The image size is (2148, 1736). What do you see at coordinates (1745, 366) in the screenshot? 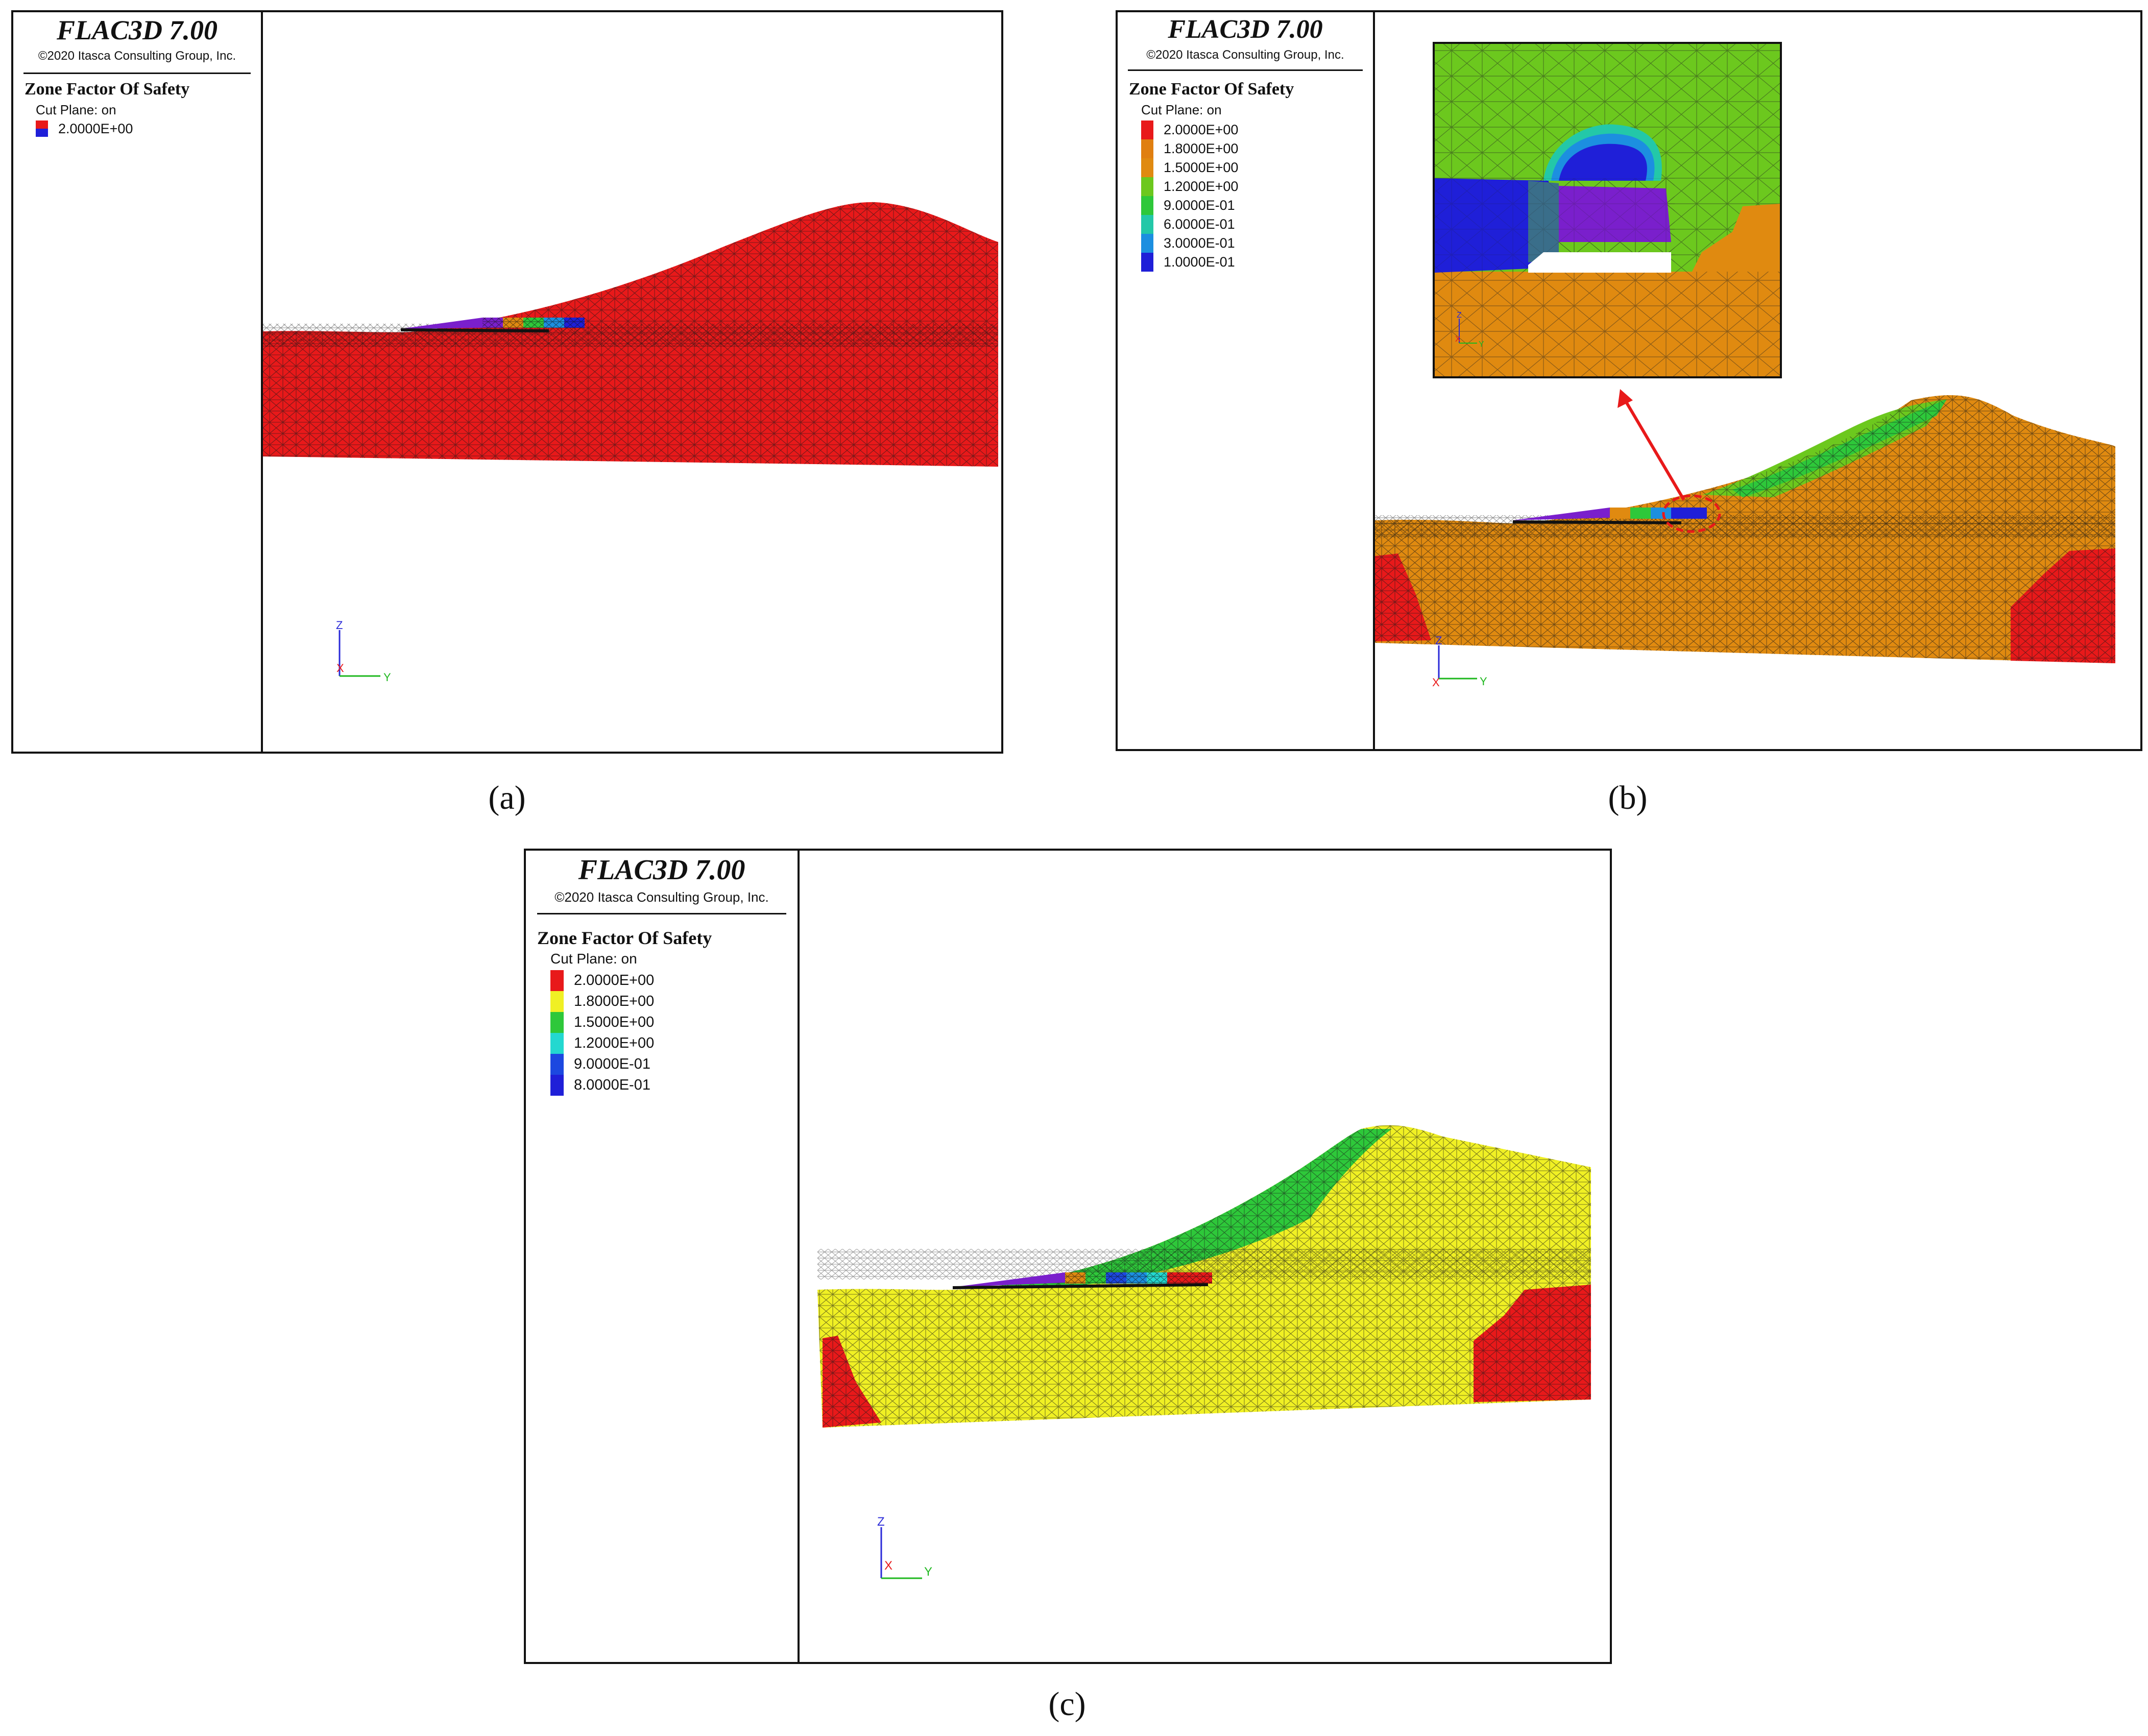
I see `slope-mesh-model: Z X Y Z X Y` at bounding box center [1745, 366].